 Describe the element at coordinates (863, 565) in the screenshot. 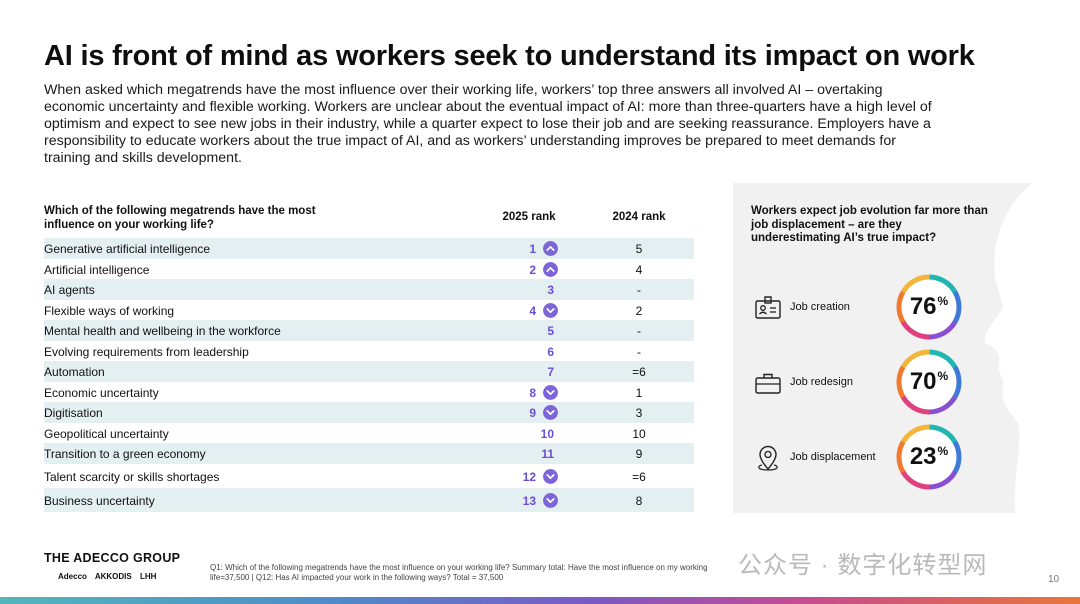

I see `watermark: 公众号 · 数字化转型网` at that location.